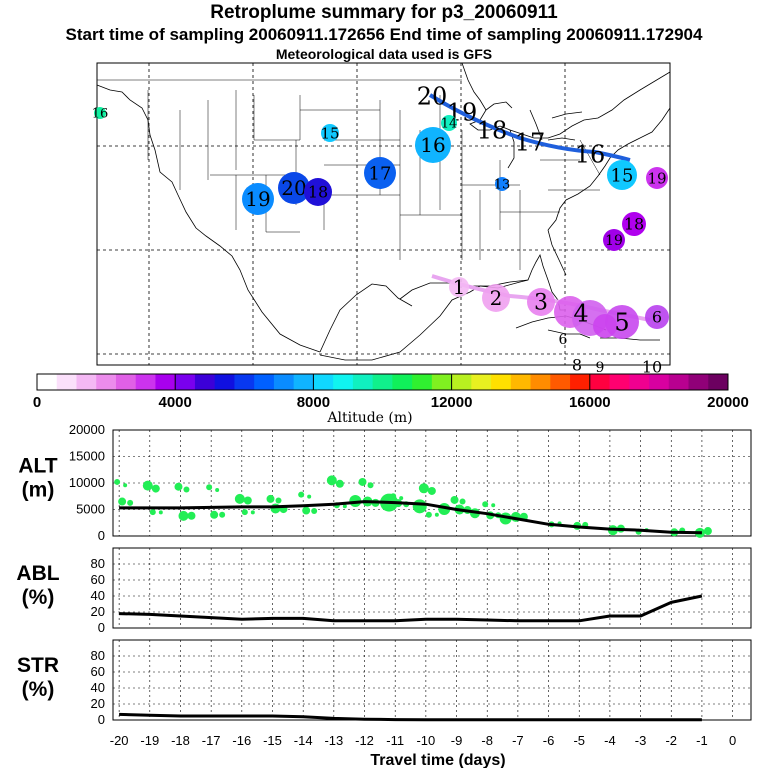 The width and height of the screenshot is (768, 768). What do you see at coordinates (728, 402) in the screenshot?
I see `colorbar-tick-label: 20000` at bounding box center [728, 402].